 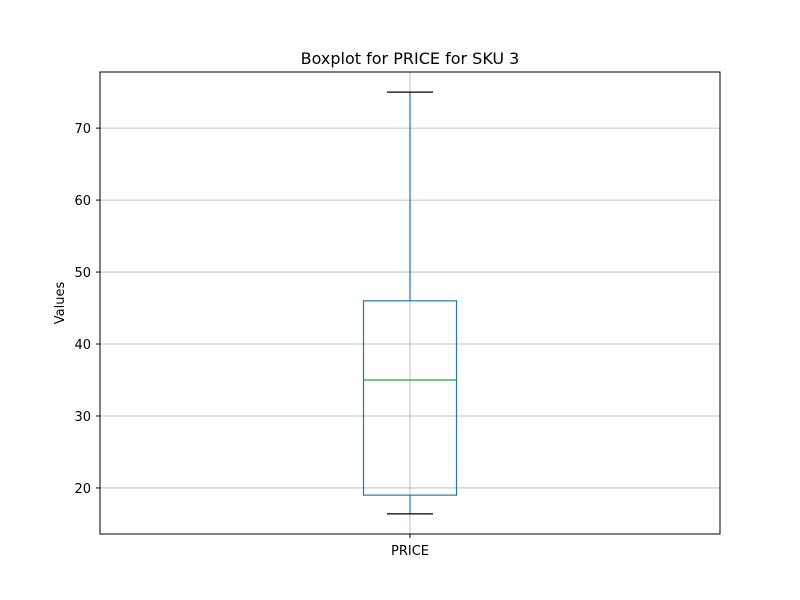 I want to click on y-tick-label: 60, so click(x=82, y=201).